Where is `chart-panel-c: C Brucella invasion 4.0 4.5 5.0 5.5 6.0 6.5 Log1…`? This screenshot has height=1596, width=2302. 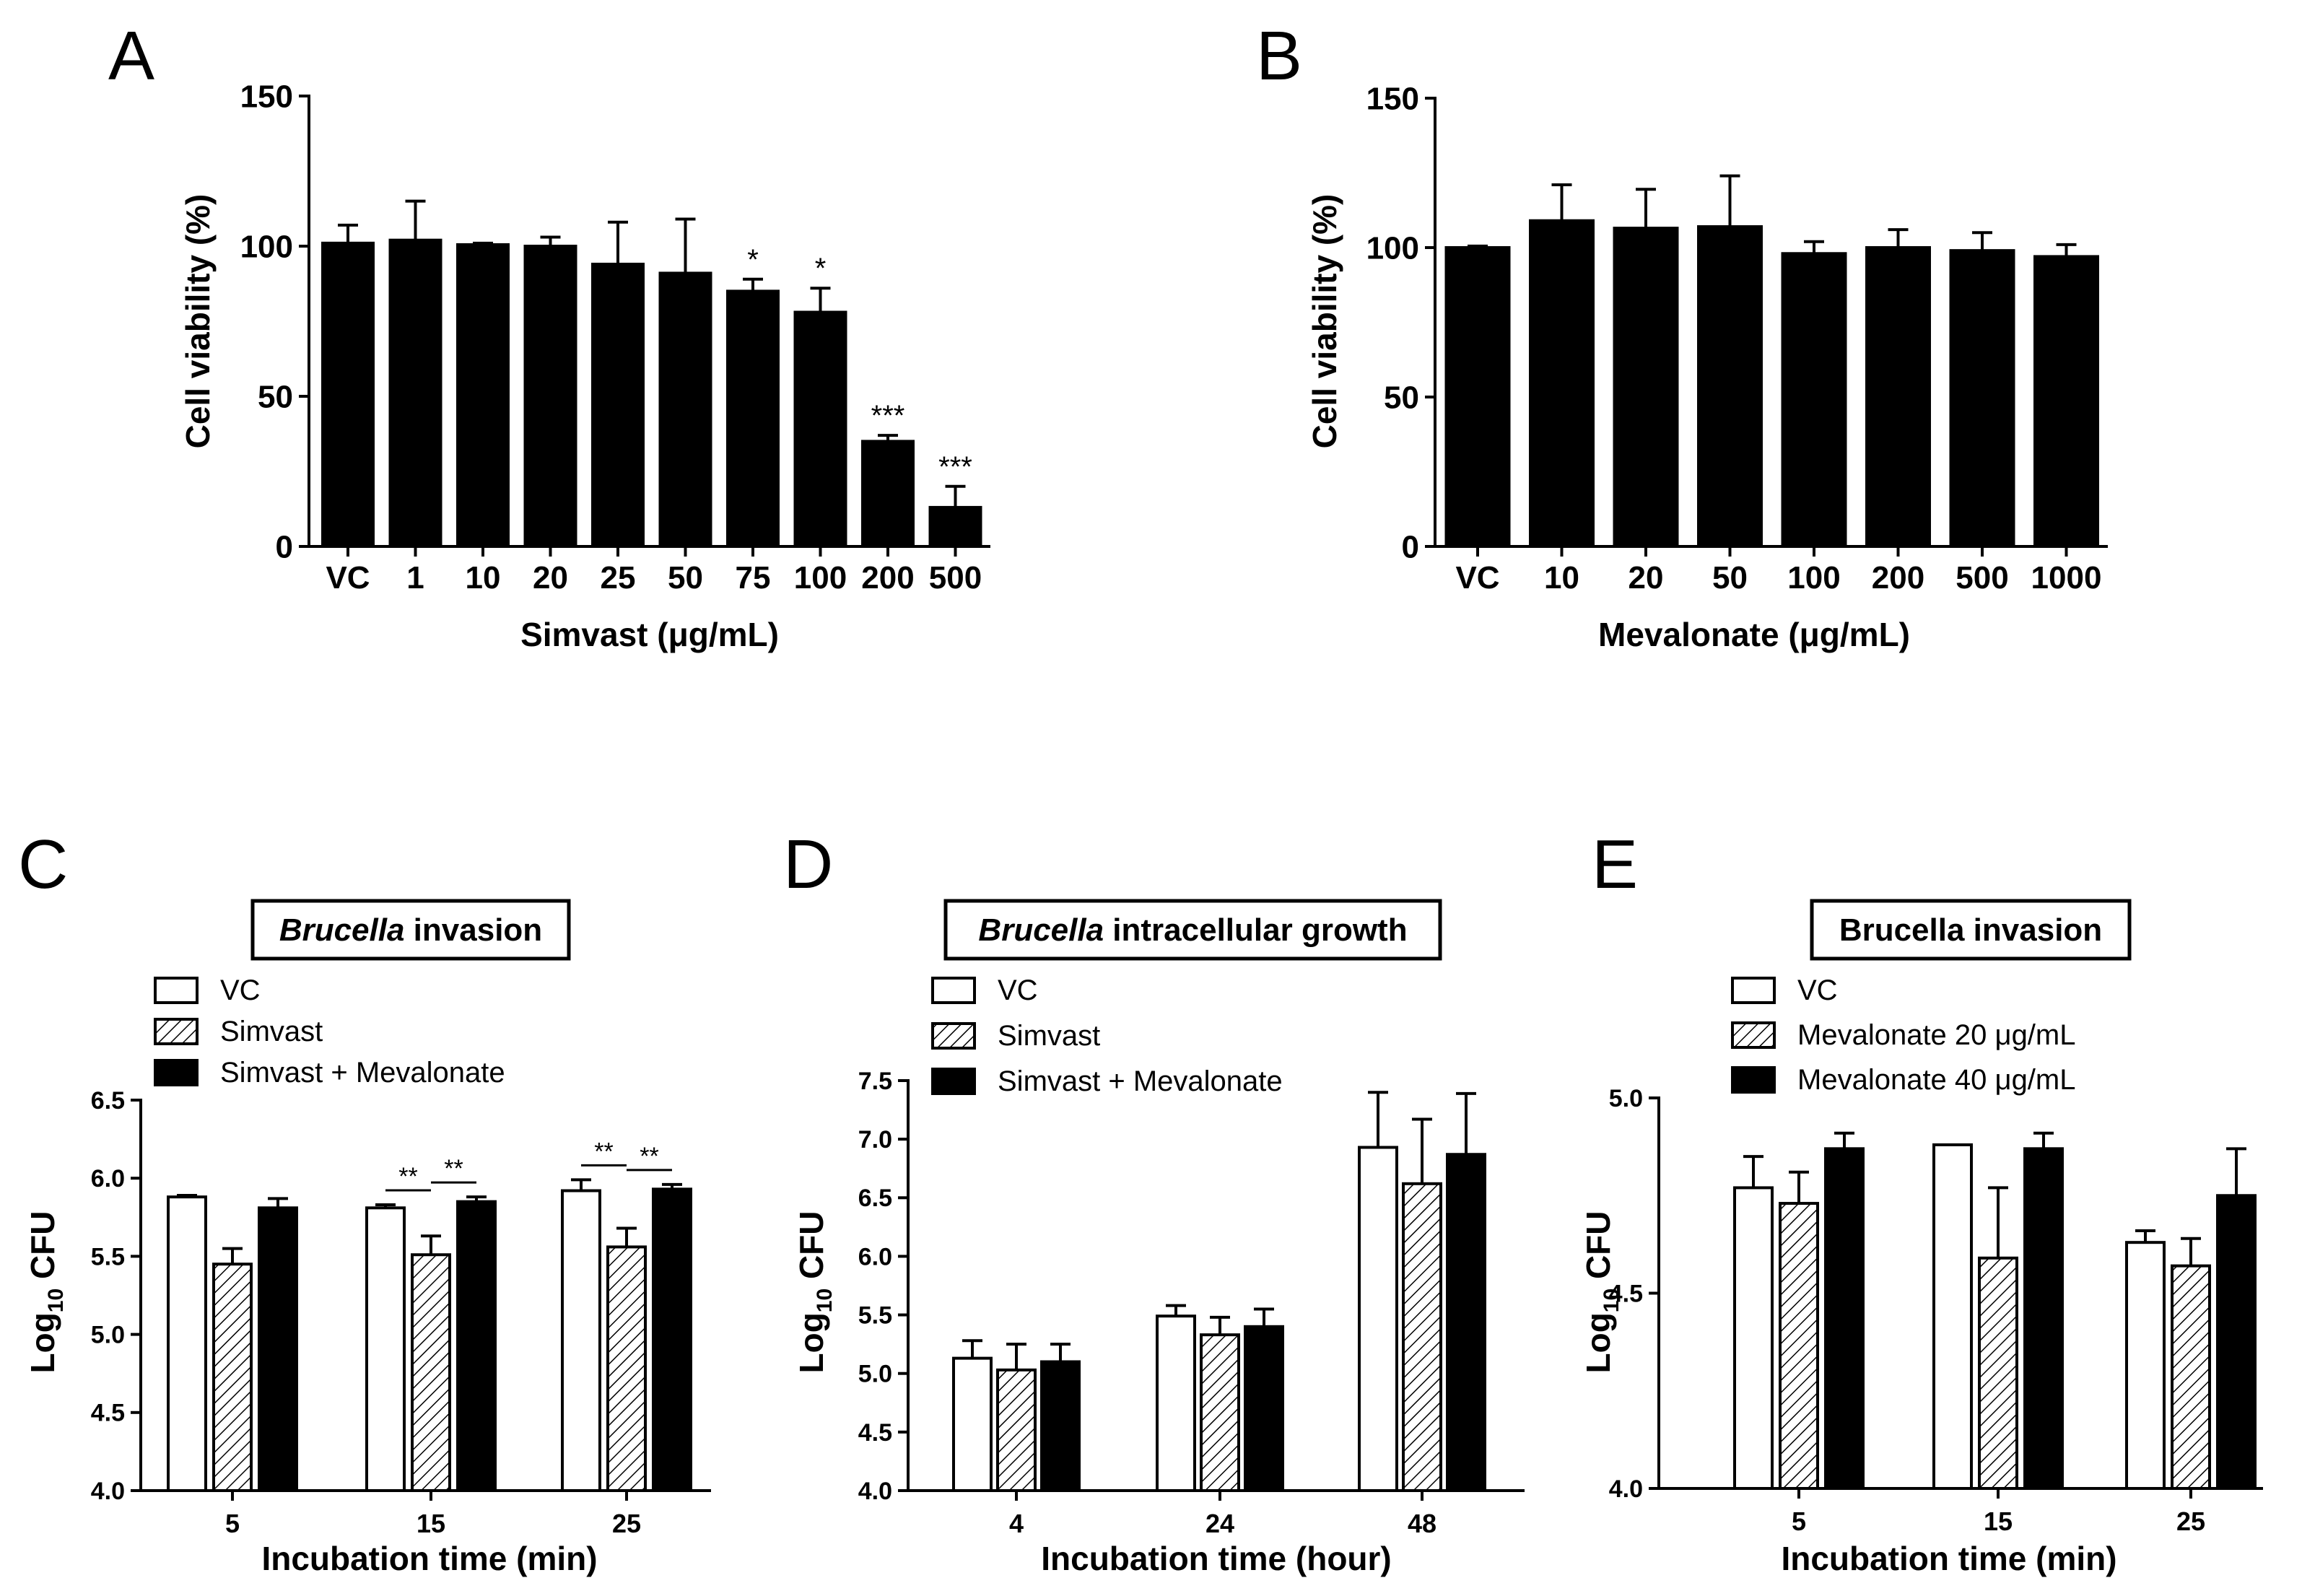
chart-panel-c: C Brucella invasion 4.0 4.5 5.0 5.5 6.0 6.5 Log1… is located at coordinates (364, 1202).